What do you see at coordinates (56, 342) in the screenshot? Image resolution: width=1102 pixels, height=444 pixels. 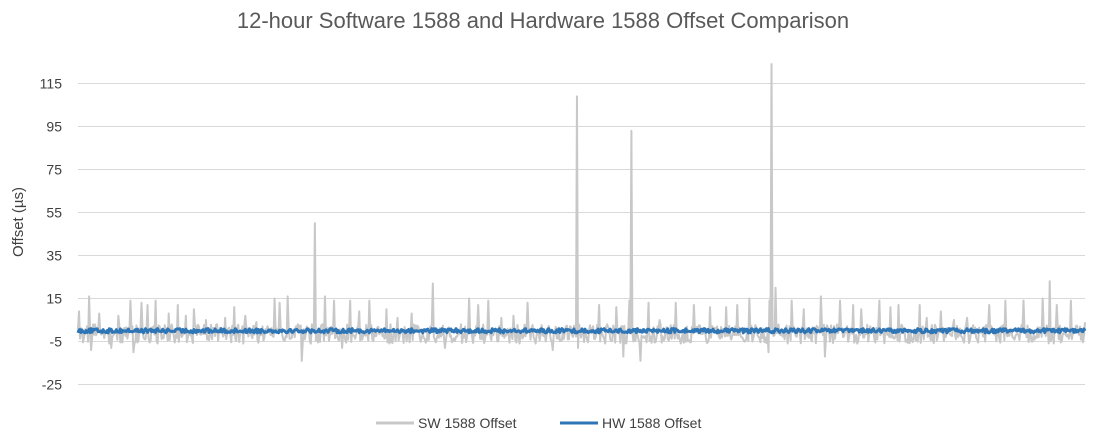 I see `y-tick-label-1: -5` at bounding box center [56, 342].